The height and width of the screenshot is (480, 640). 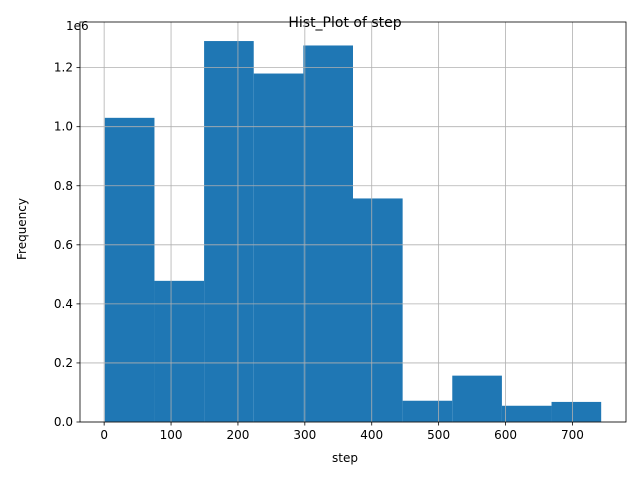 What do you see at coordinates (63, 127) in the screenshot?
I see `y-tick-label-5: 1.0` at bounding box center [63, 127].